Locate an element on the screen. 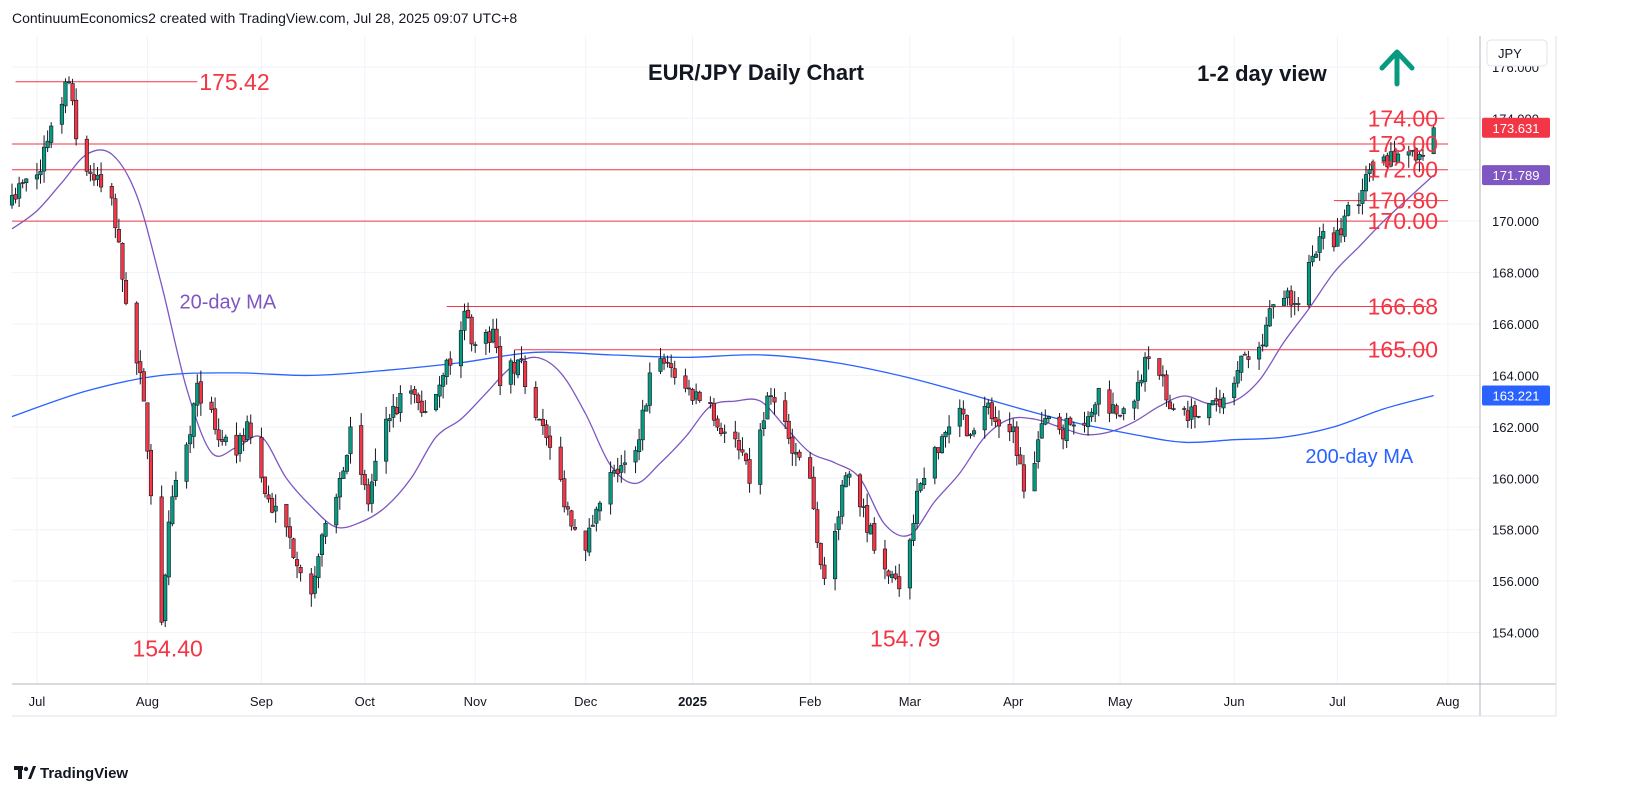  y-tick-label: 164.000 is located at coordinates (1515, 375).